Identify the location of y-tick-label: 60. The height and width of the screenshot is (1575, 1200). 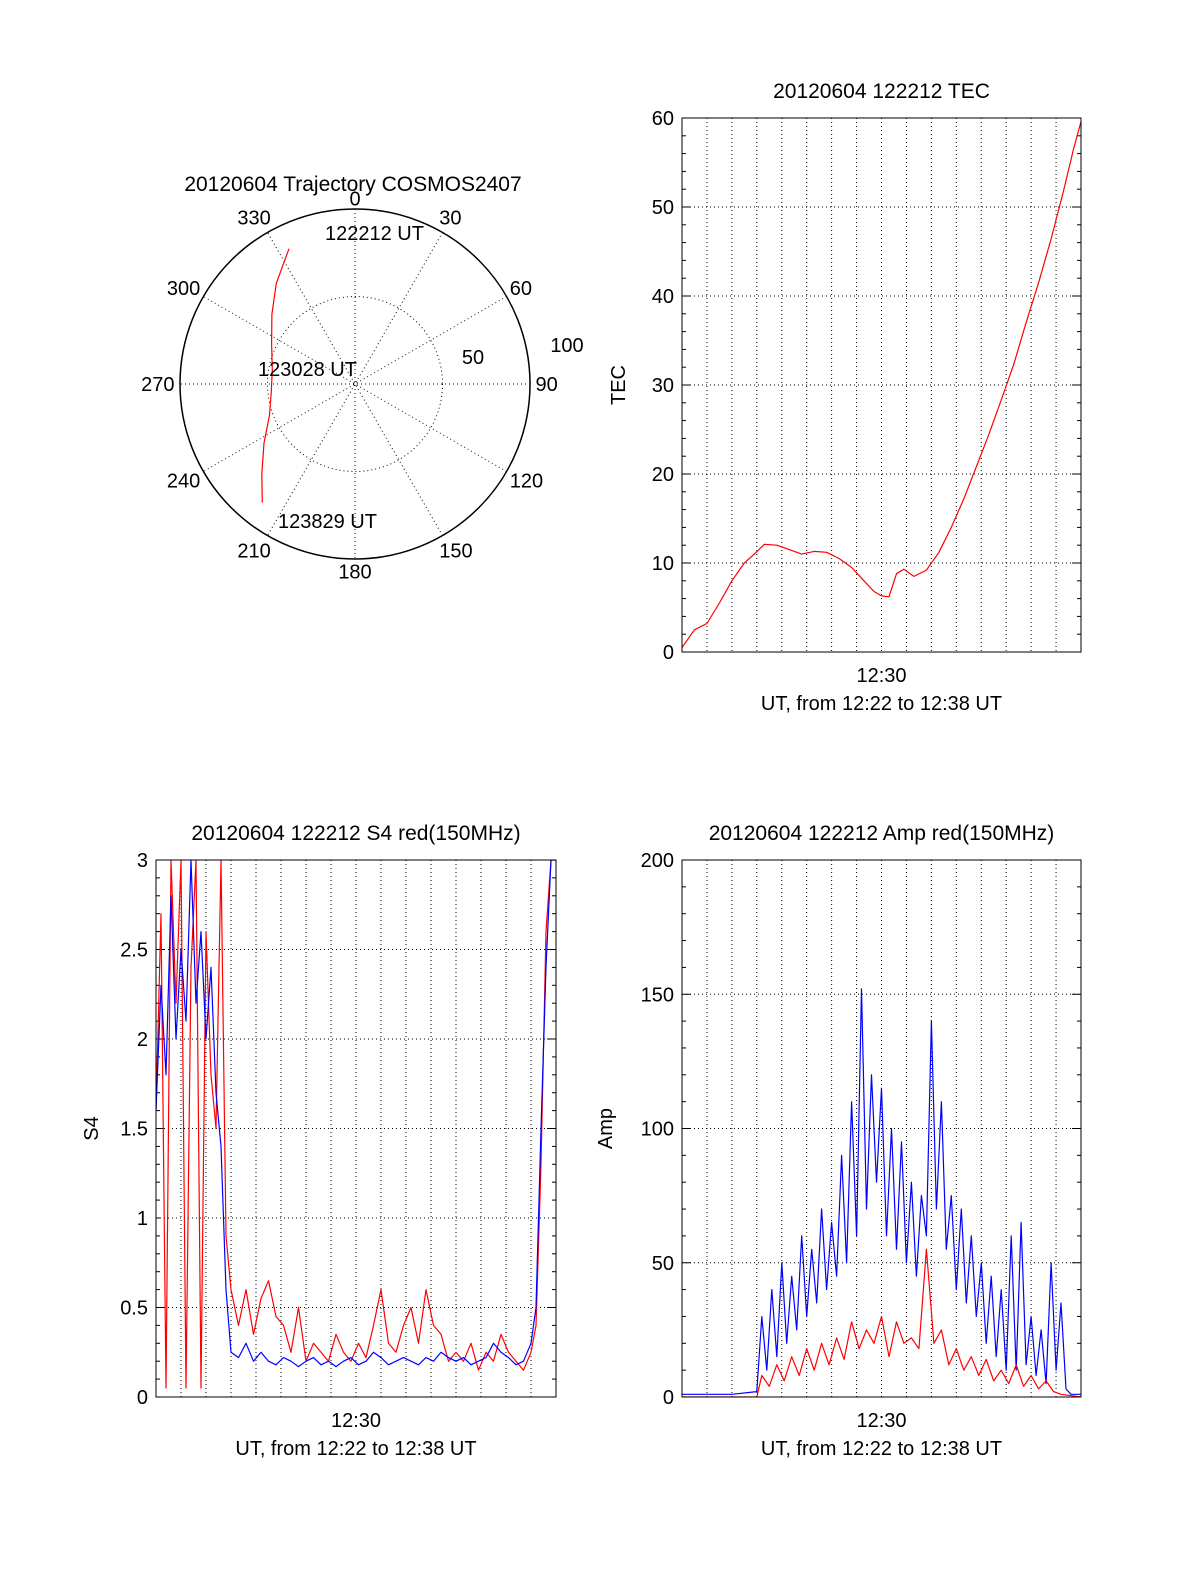
(663, 119).